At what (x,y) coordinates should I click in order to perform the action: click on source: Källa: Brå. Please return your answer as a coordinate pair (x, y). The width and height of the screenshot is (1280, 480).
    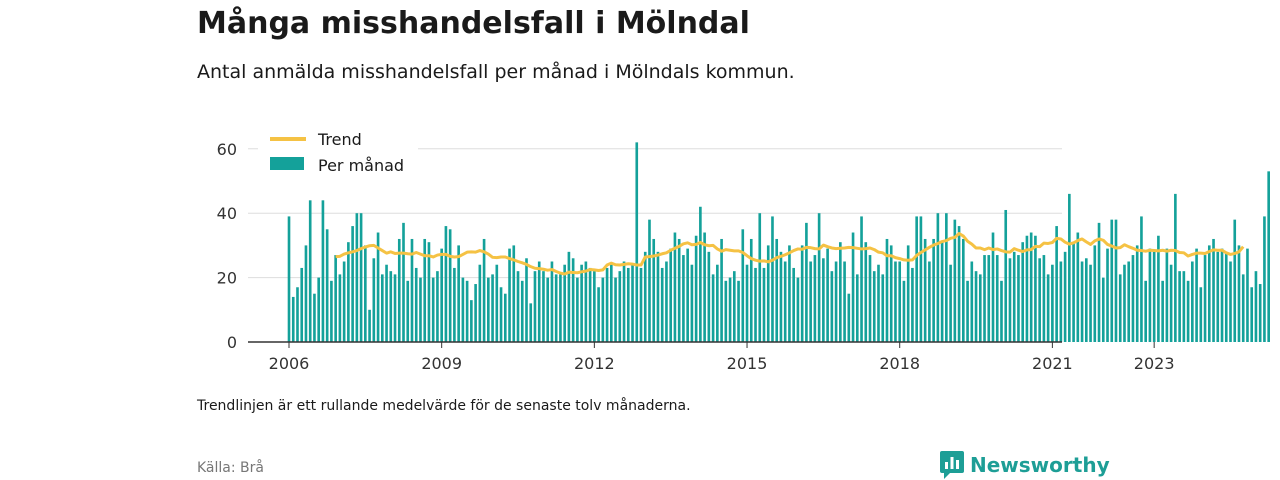
    Looking at the image, I should click on (230, 468).